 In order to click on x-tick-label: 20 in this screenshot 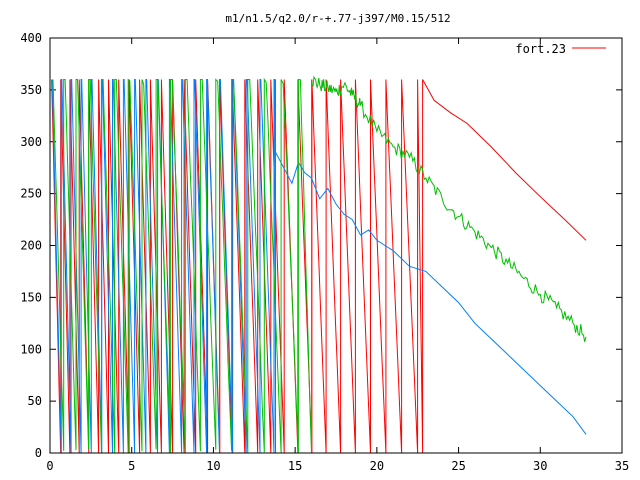, I will do `click(377, 466)`.